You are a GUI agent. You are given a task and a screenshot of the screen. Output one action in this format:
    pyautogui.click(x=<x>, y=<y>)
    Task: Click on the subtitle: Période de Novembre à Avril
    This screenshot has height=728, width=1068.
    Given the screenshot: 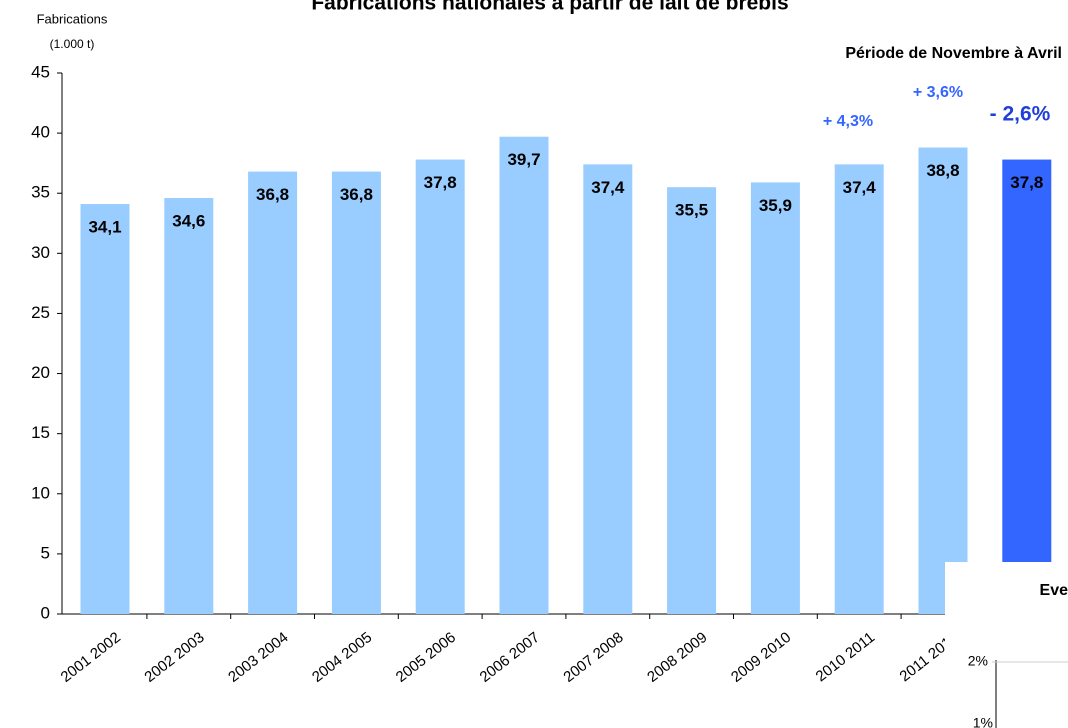 What is the action you would take?
    pyautogui.click(x=953, y=53)
    